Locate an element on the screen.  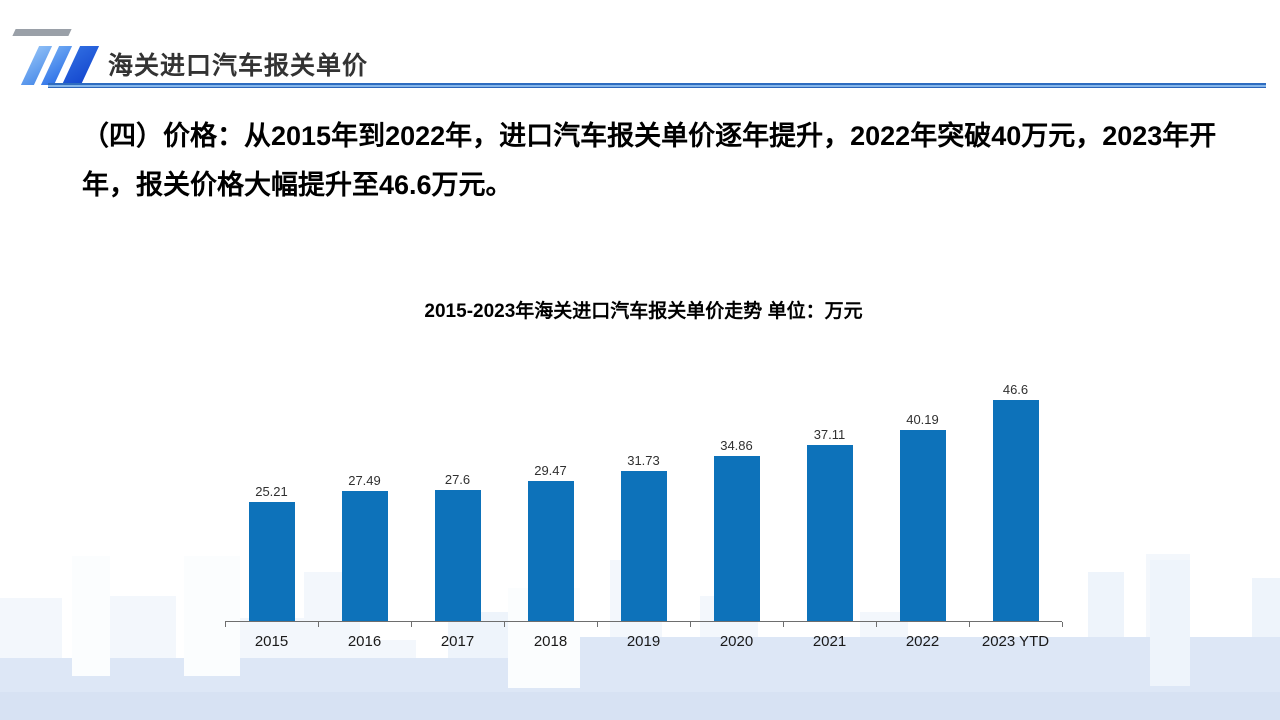
bar-slot: 29.47 is located at coordinates (550, 498).